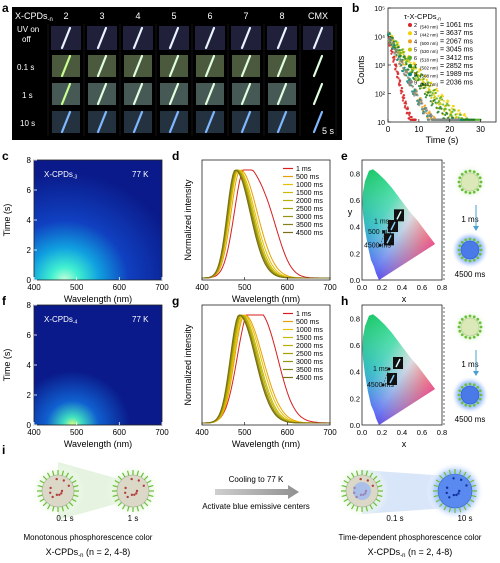 This screenshot has height=563, width=500. What do you see at coordinates (309, 217) in the screenshot?
I see `legend-label: 3000 ms` at bounding box center [309, 217].